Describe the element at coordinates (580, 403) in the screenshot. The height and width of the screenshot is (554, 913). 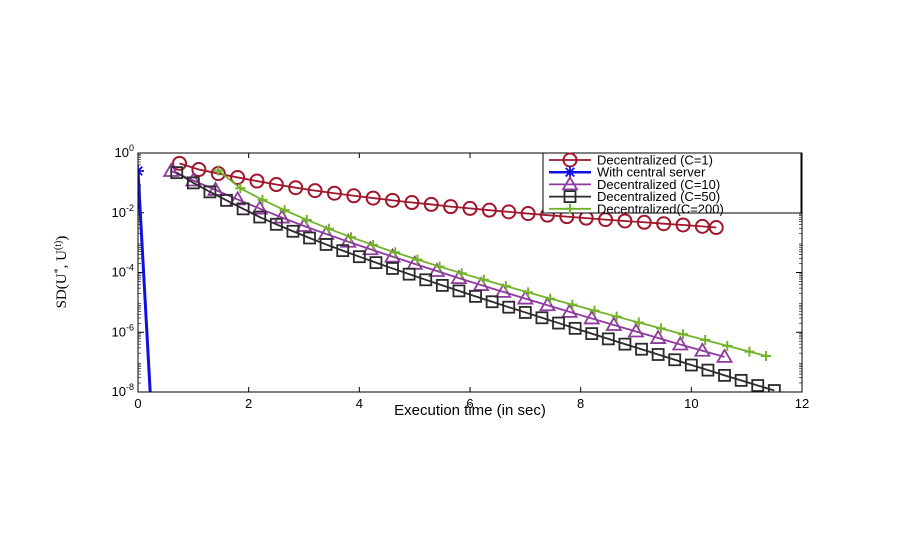
I see `x-tick-label: 8` at that location.